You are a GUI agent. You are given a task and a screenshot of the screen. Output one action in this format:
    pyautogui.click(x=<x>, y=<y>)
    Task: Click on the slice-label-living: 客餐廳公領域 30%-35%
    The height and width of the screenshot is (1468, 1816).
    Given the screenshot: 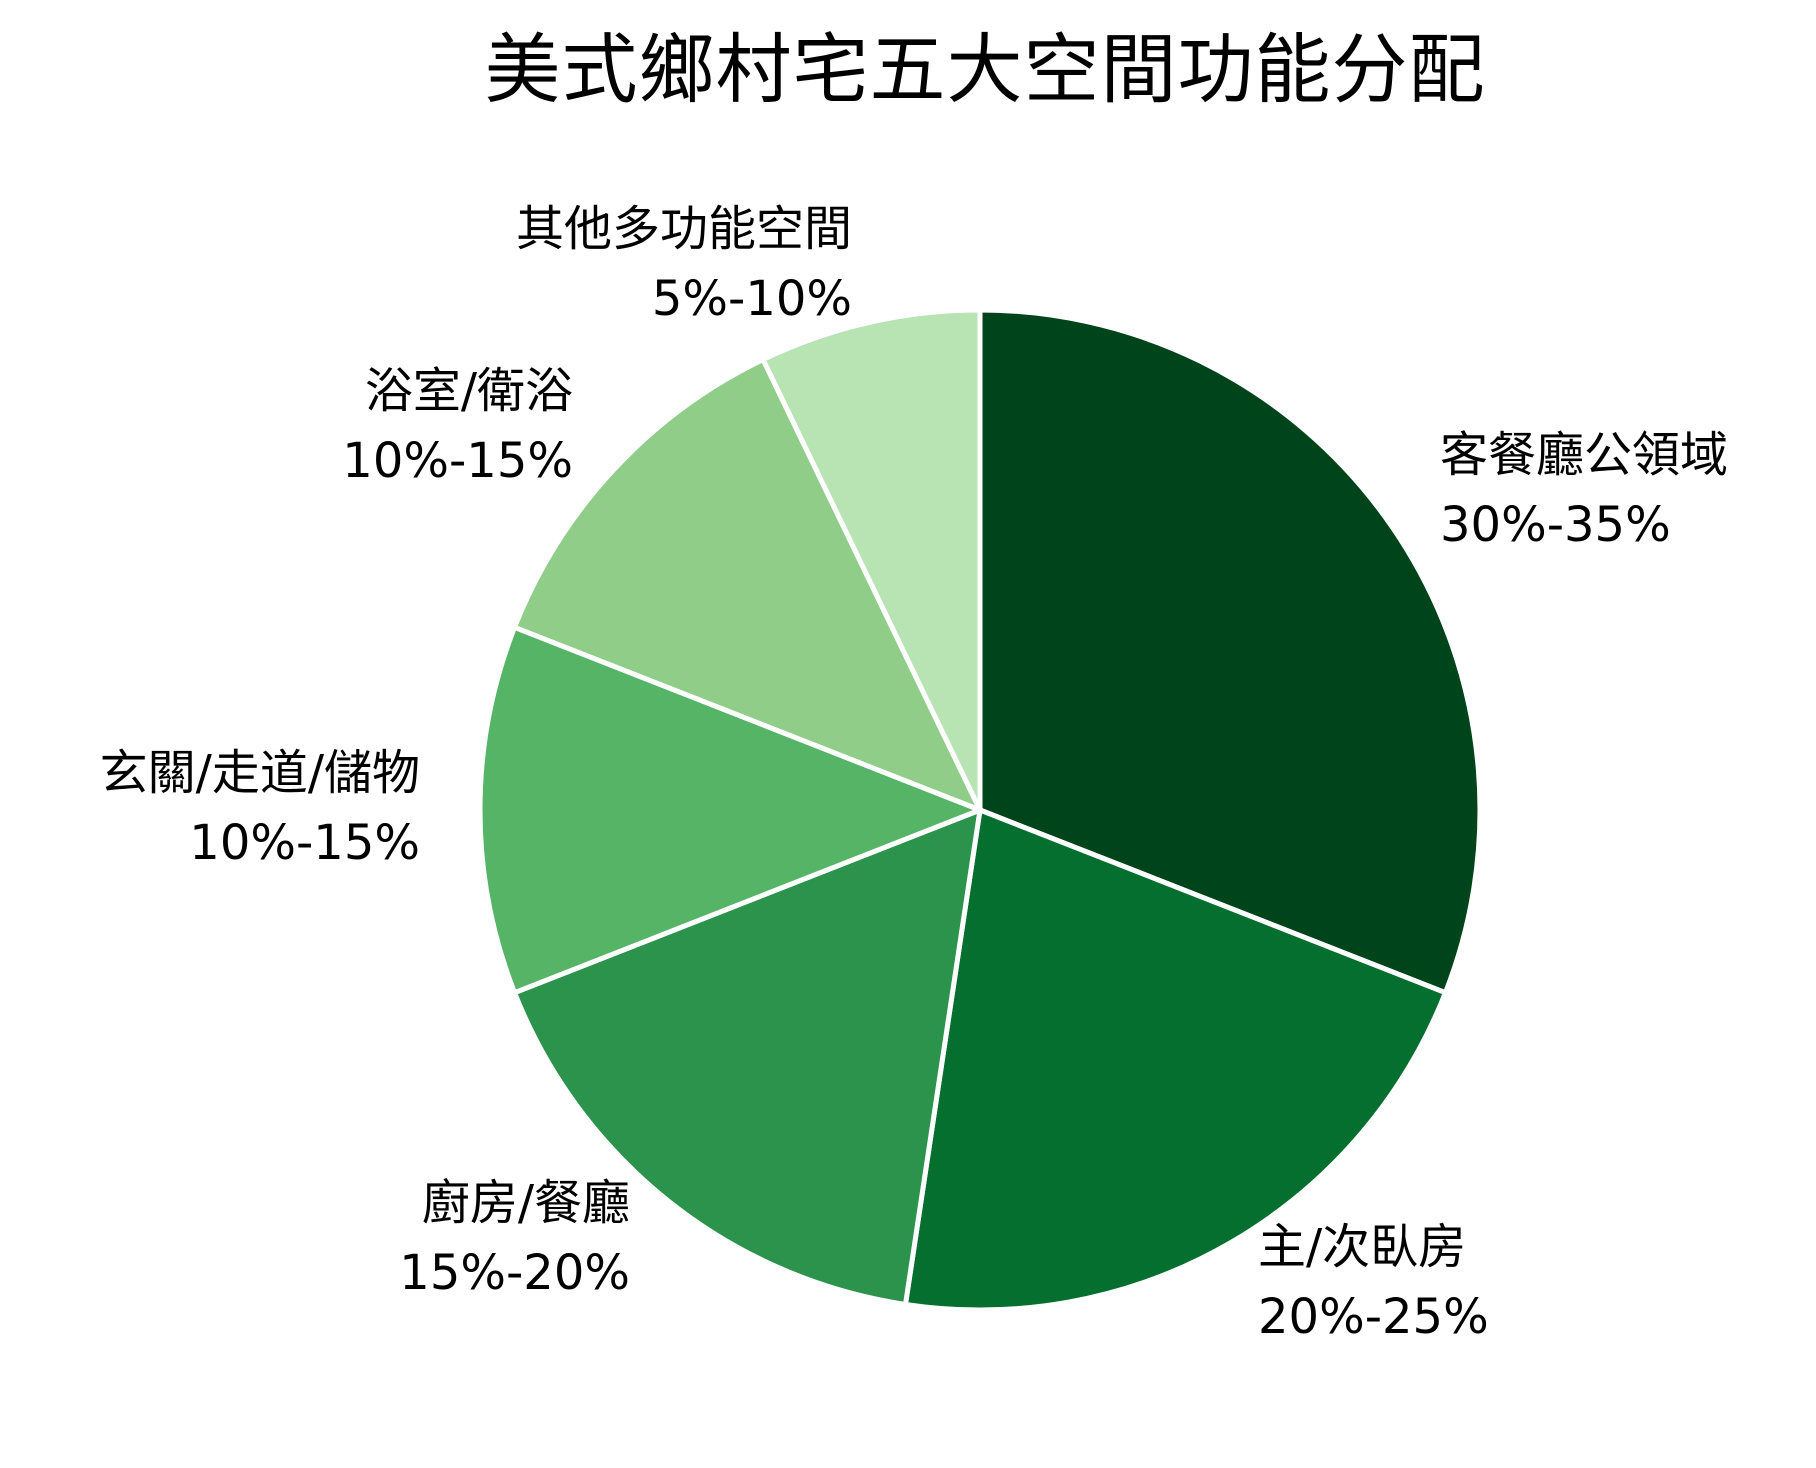 What is the action you would take?
    pyautogui.click(x=1584, y=490)
    